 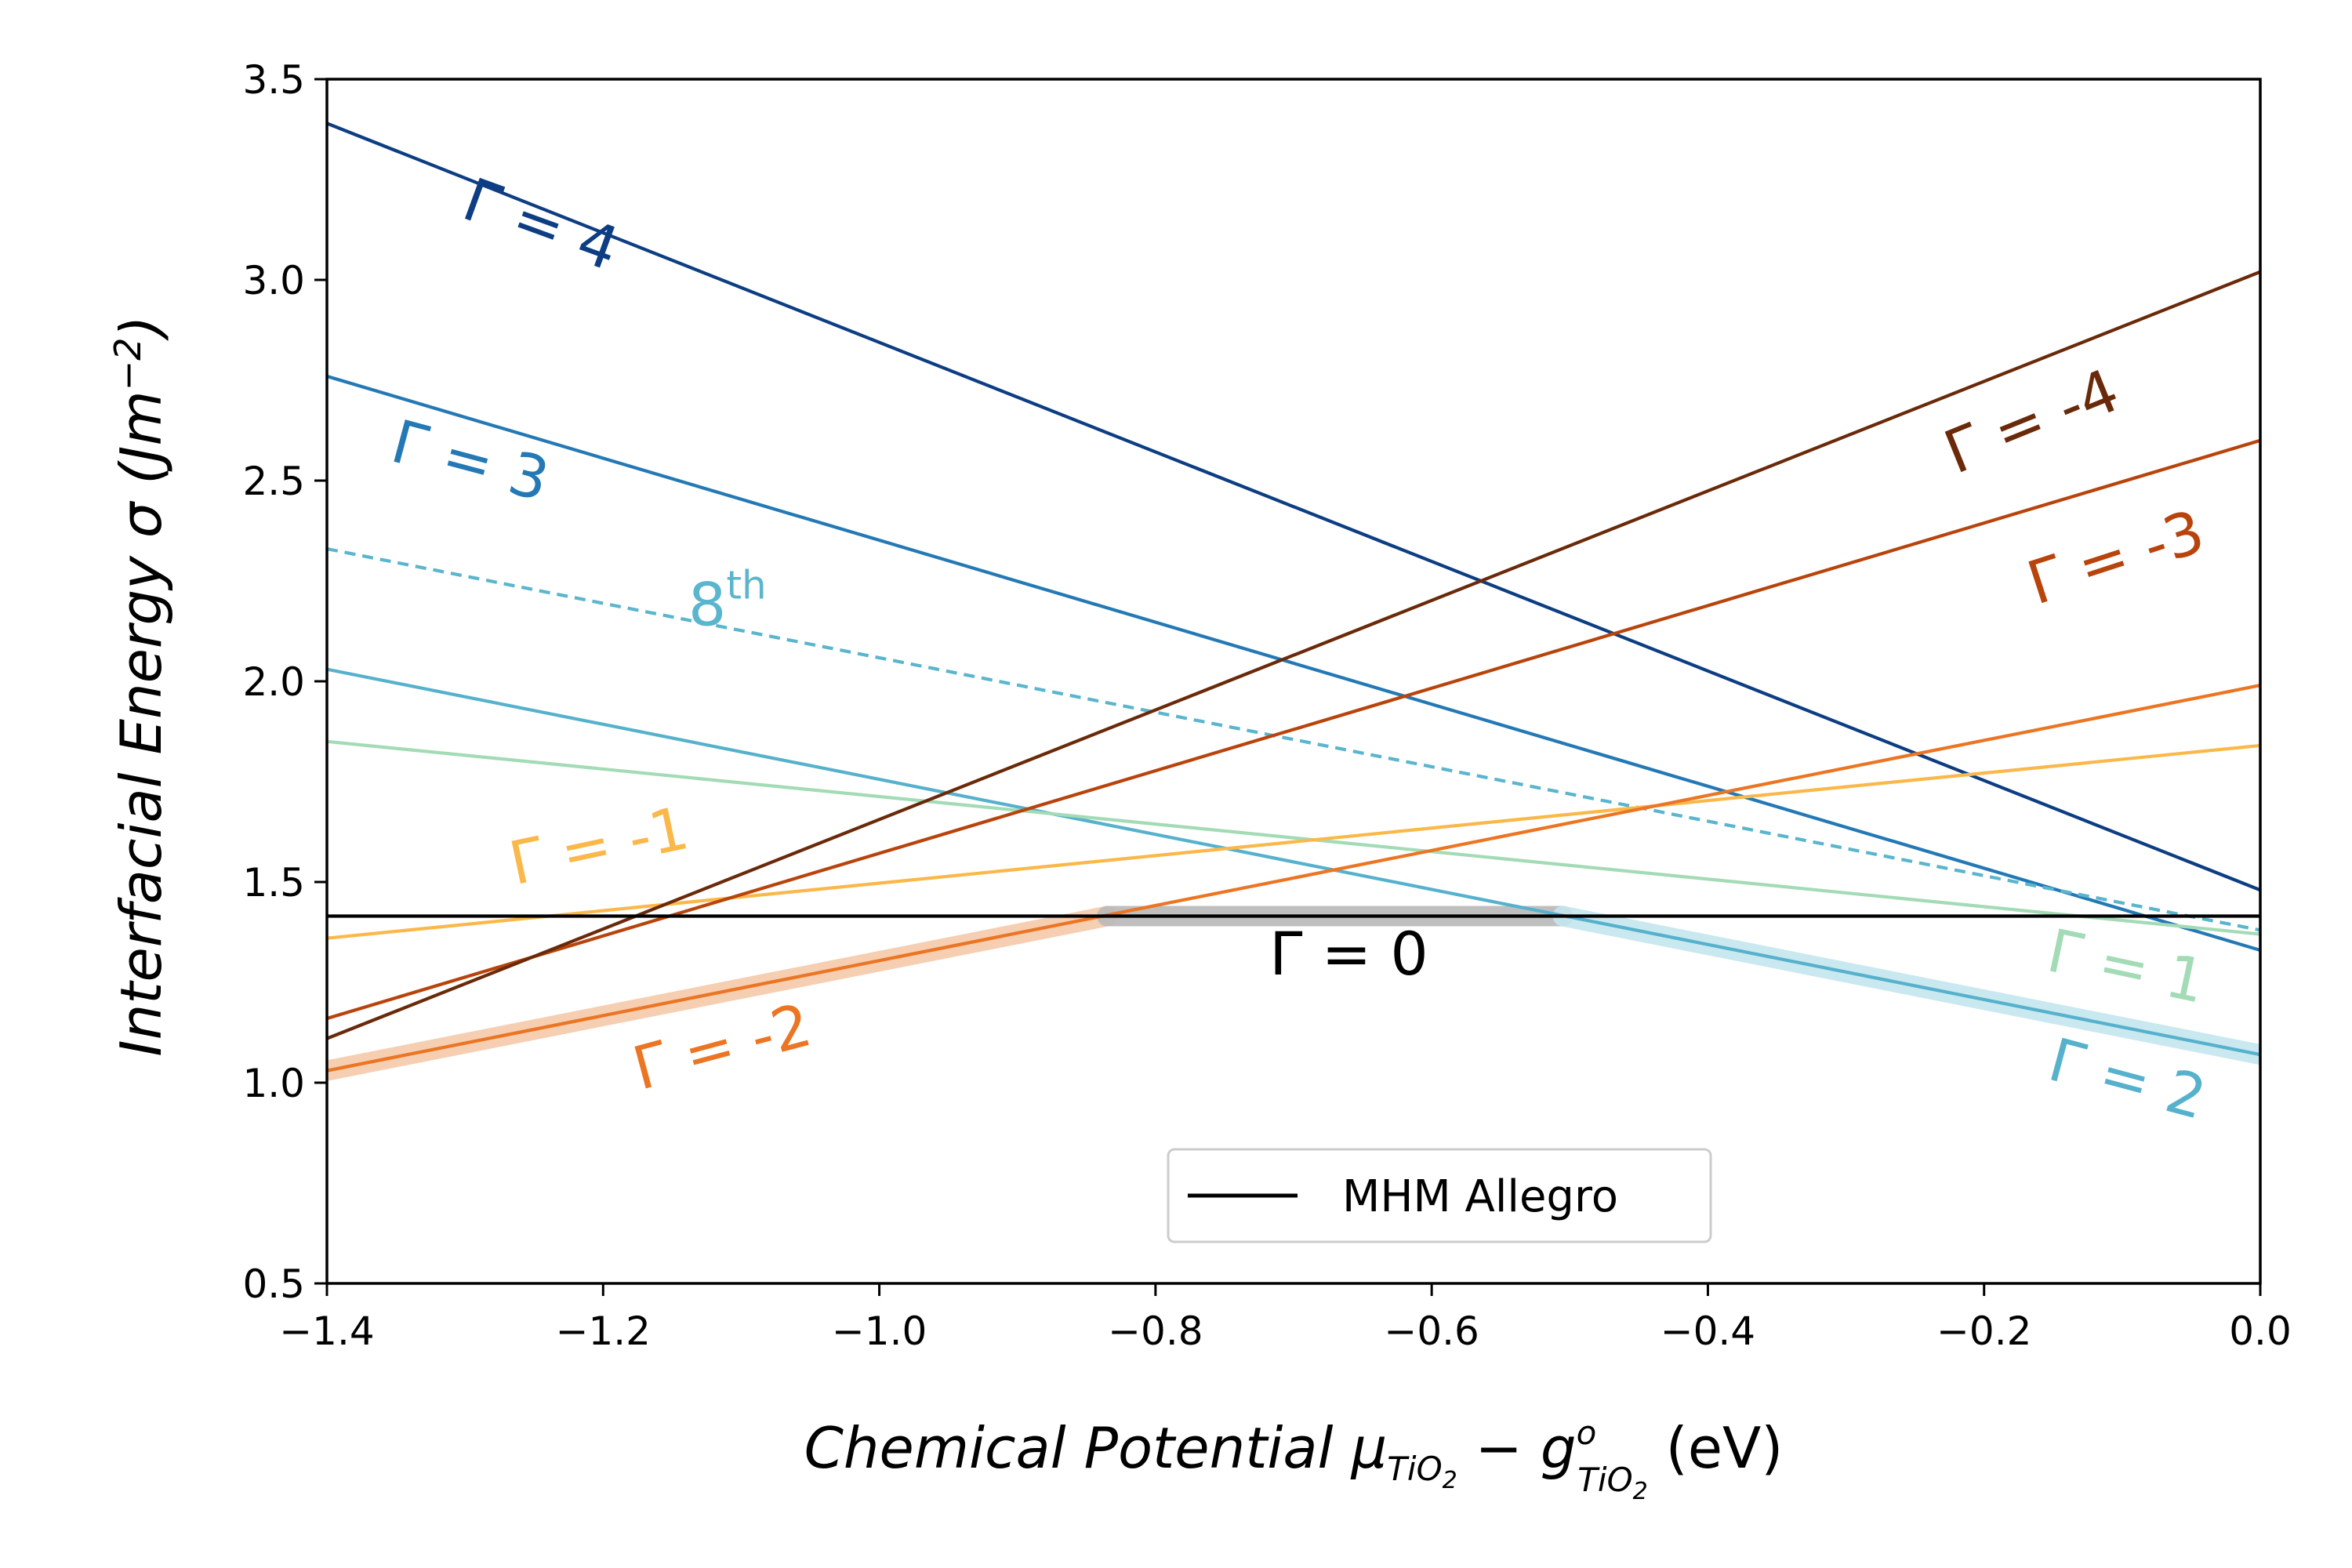 I want to click on x-tick-label: −0.4, so click(x=1708, y=1331).